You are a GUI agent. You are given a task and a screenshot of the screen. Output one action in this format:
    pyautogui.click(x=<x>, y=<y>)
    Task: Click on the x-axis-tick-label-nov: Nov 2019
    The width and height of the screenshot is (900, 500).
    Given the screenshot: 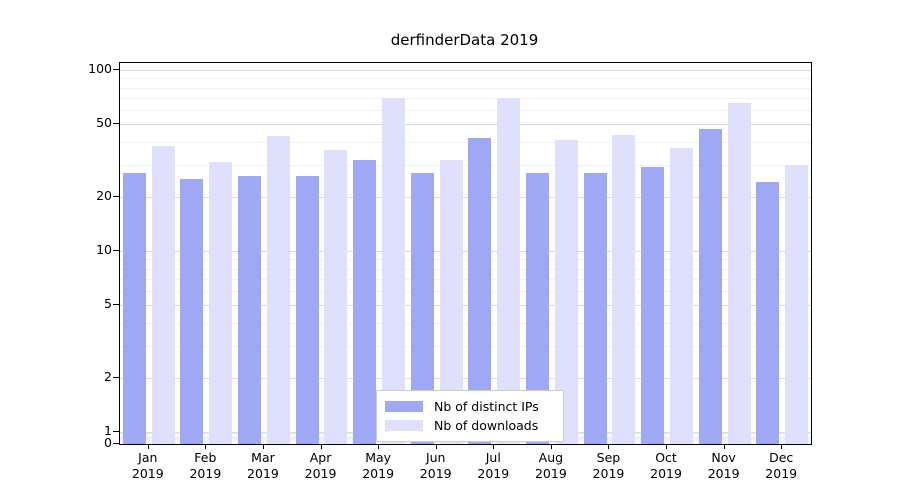 What is the action you would take?
    pyautogui.click(x=724, y=466)
    